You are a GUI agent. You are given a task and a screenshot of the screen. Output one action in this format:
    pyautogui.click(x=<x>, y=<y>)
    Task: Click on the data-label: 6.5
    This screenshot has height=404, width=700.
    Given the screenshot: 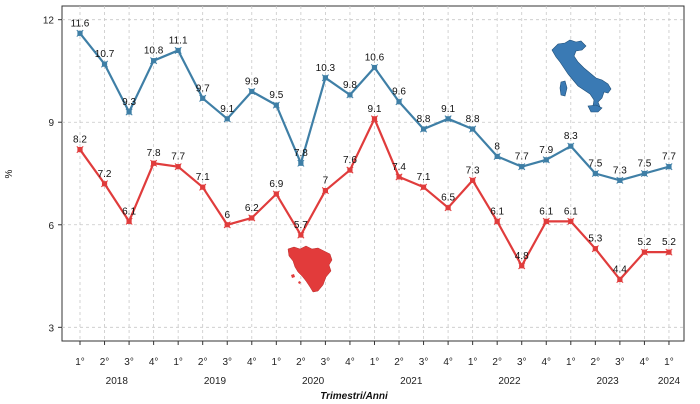 What is the action you would take?
    pyautogui.click(x=448, y=198)
    